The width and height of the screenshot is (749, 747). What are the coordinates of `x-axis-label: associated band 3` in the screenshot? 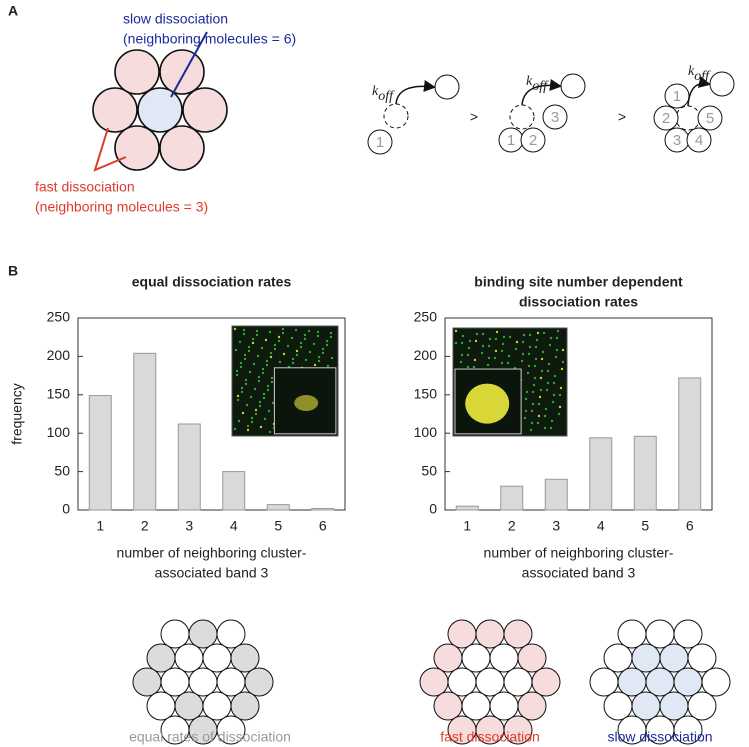 It's located at (212, 573).